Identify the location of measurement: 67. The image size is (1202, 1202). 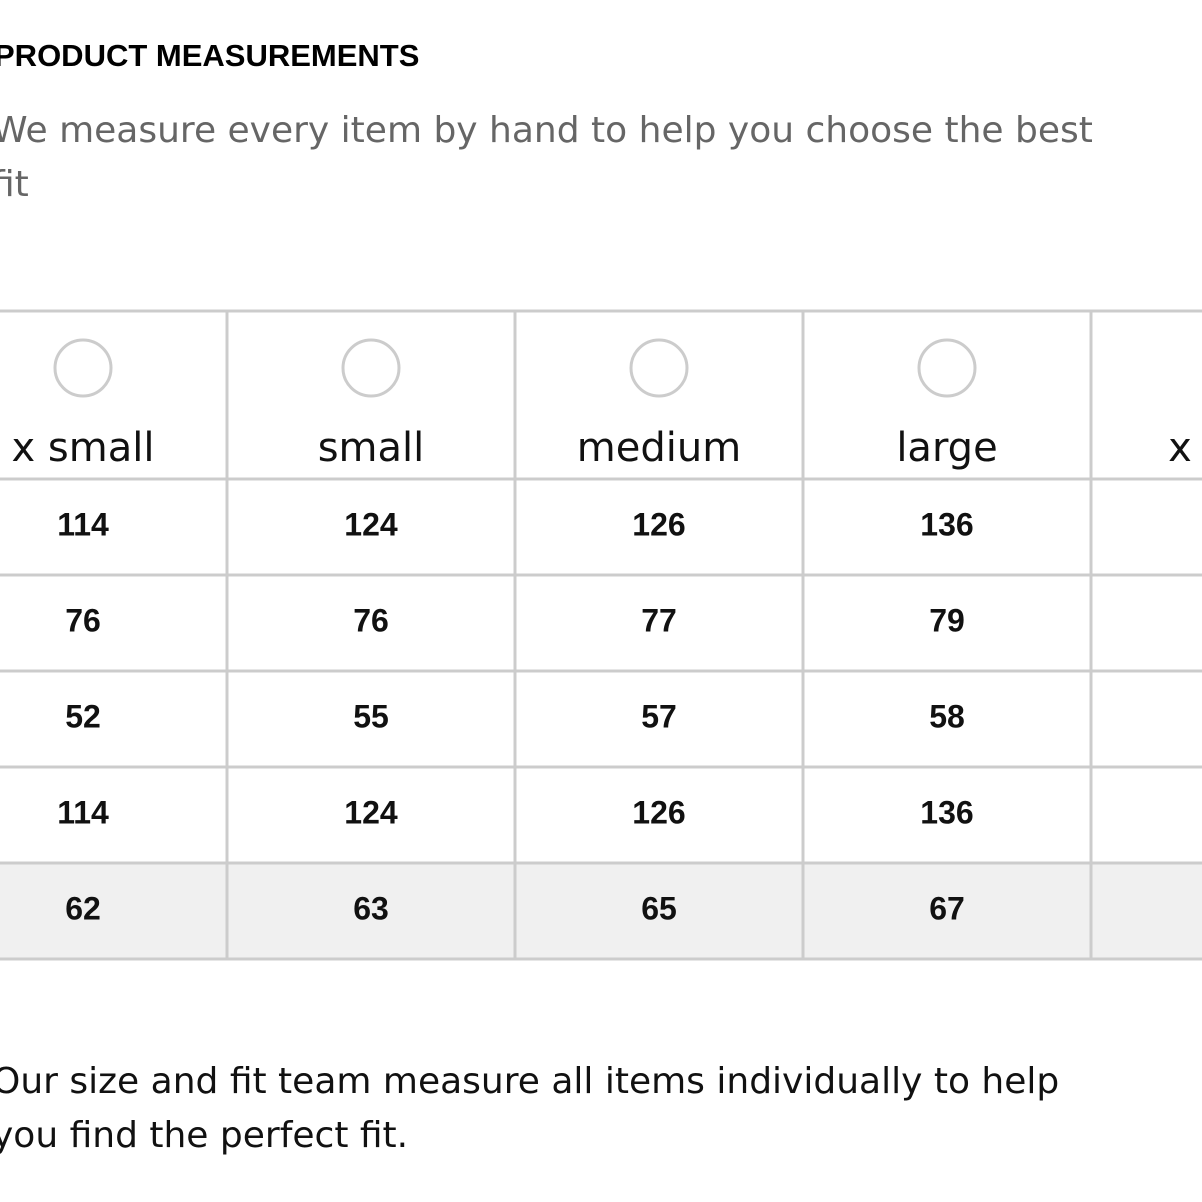
(947, 908).